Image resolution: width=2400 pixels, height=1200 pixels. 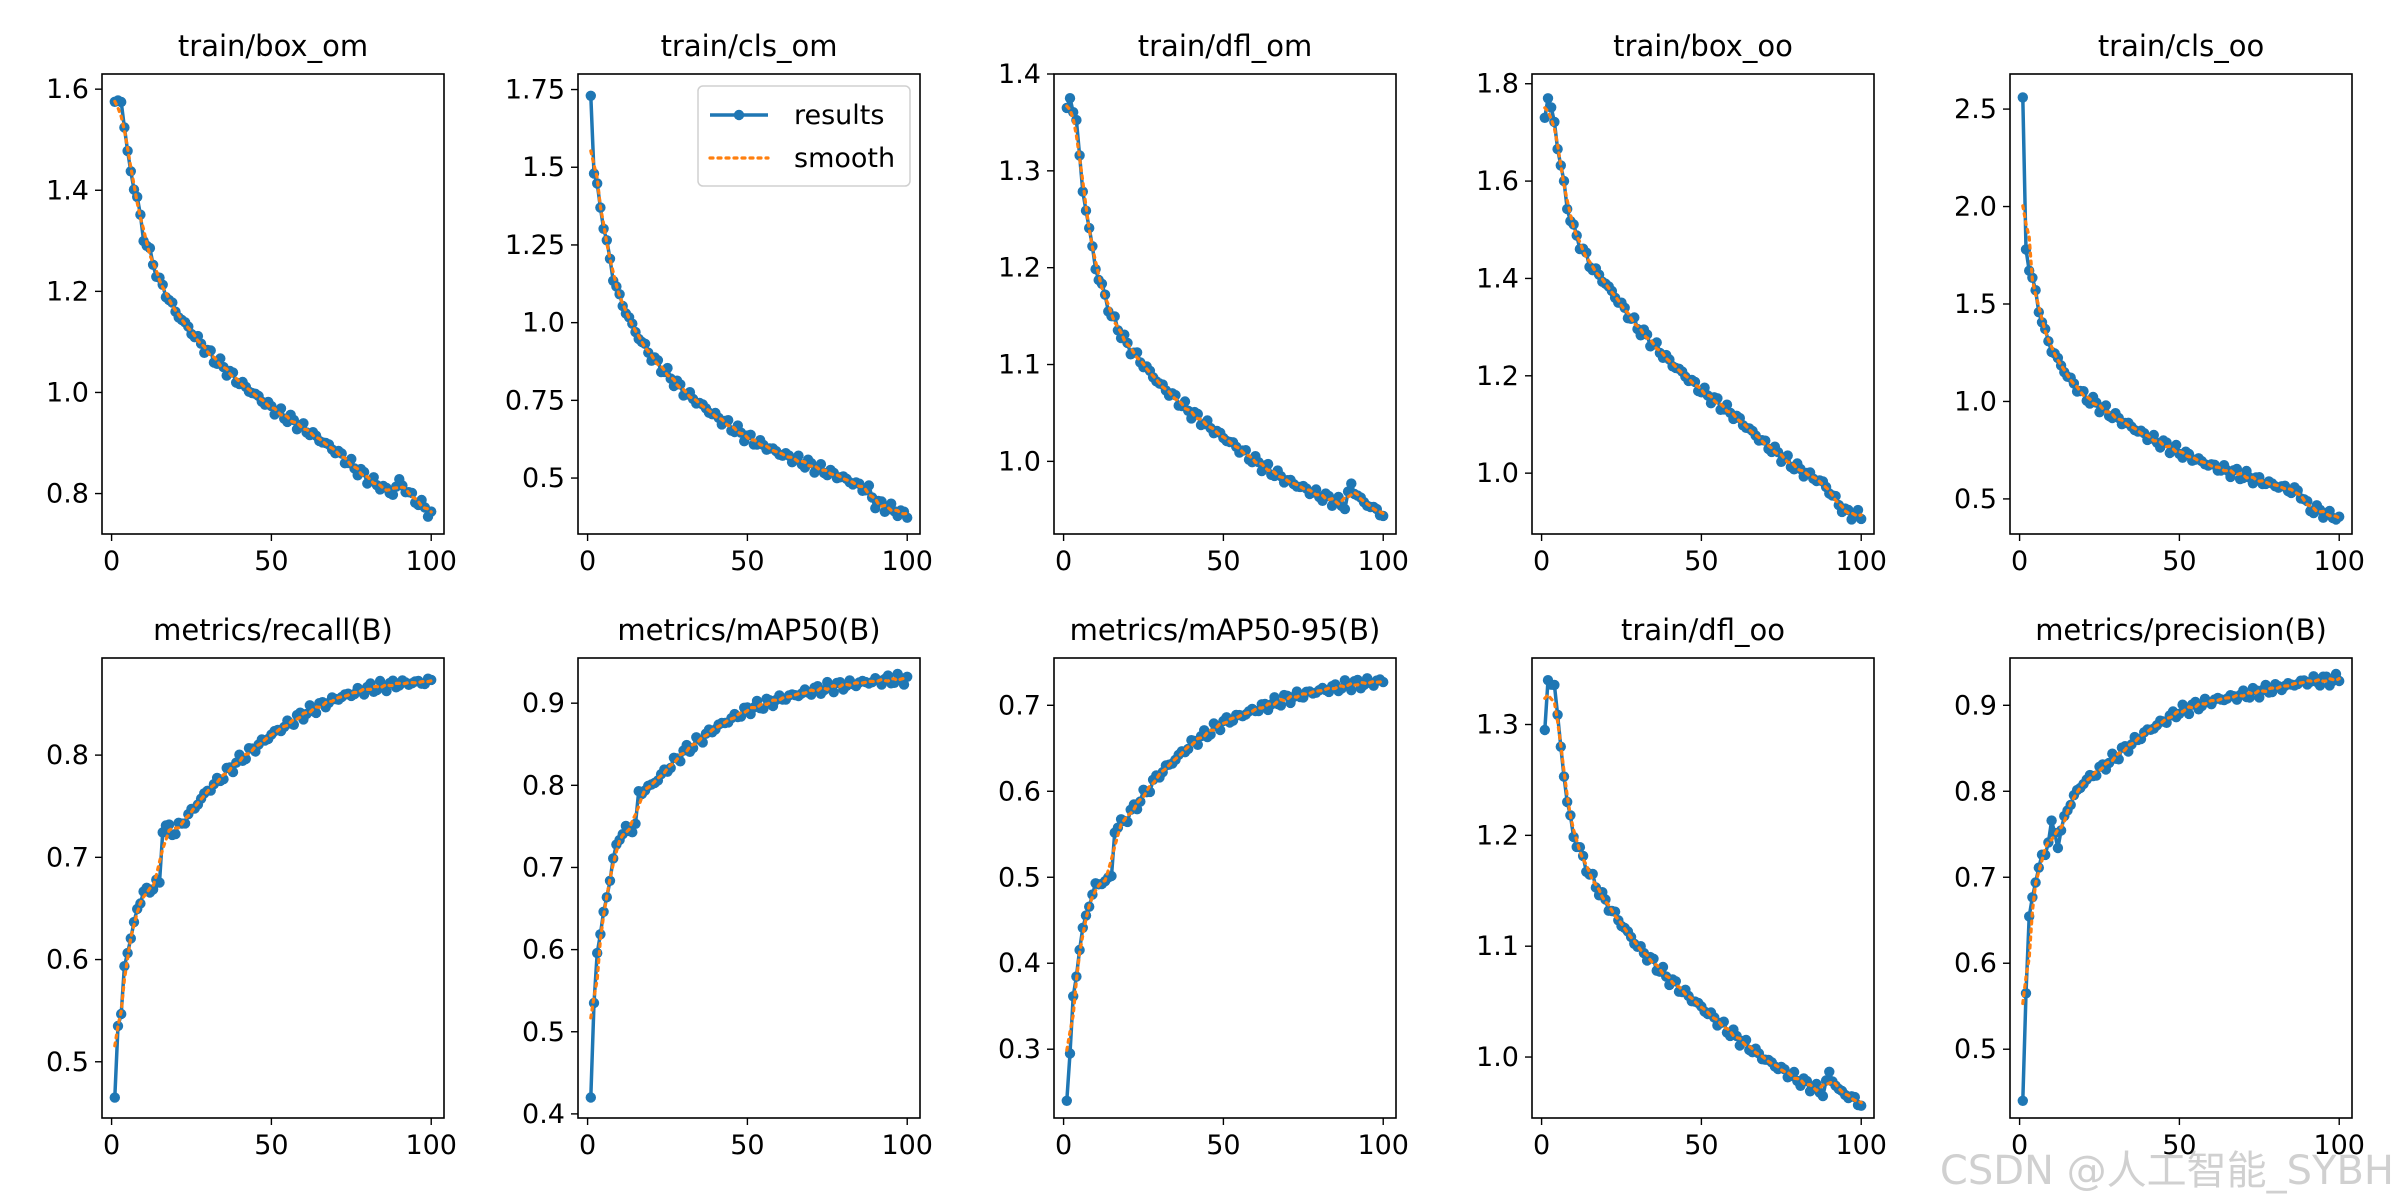 I want to click on subplot-metrics-map50-95-b-: metrics/mAP50-95(B) 0 50 100 0.3 0.4 0.5 0.6 0.7, so click(x=1203, y=887).